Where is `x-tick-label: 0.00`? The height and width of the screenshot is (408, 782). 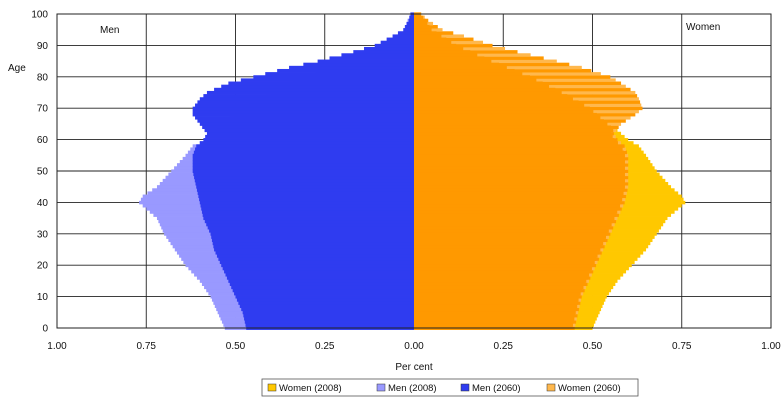 x-tick-label: 0.00 is located at coordinates (414, 346).